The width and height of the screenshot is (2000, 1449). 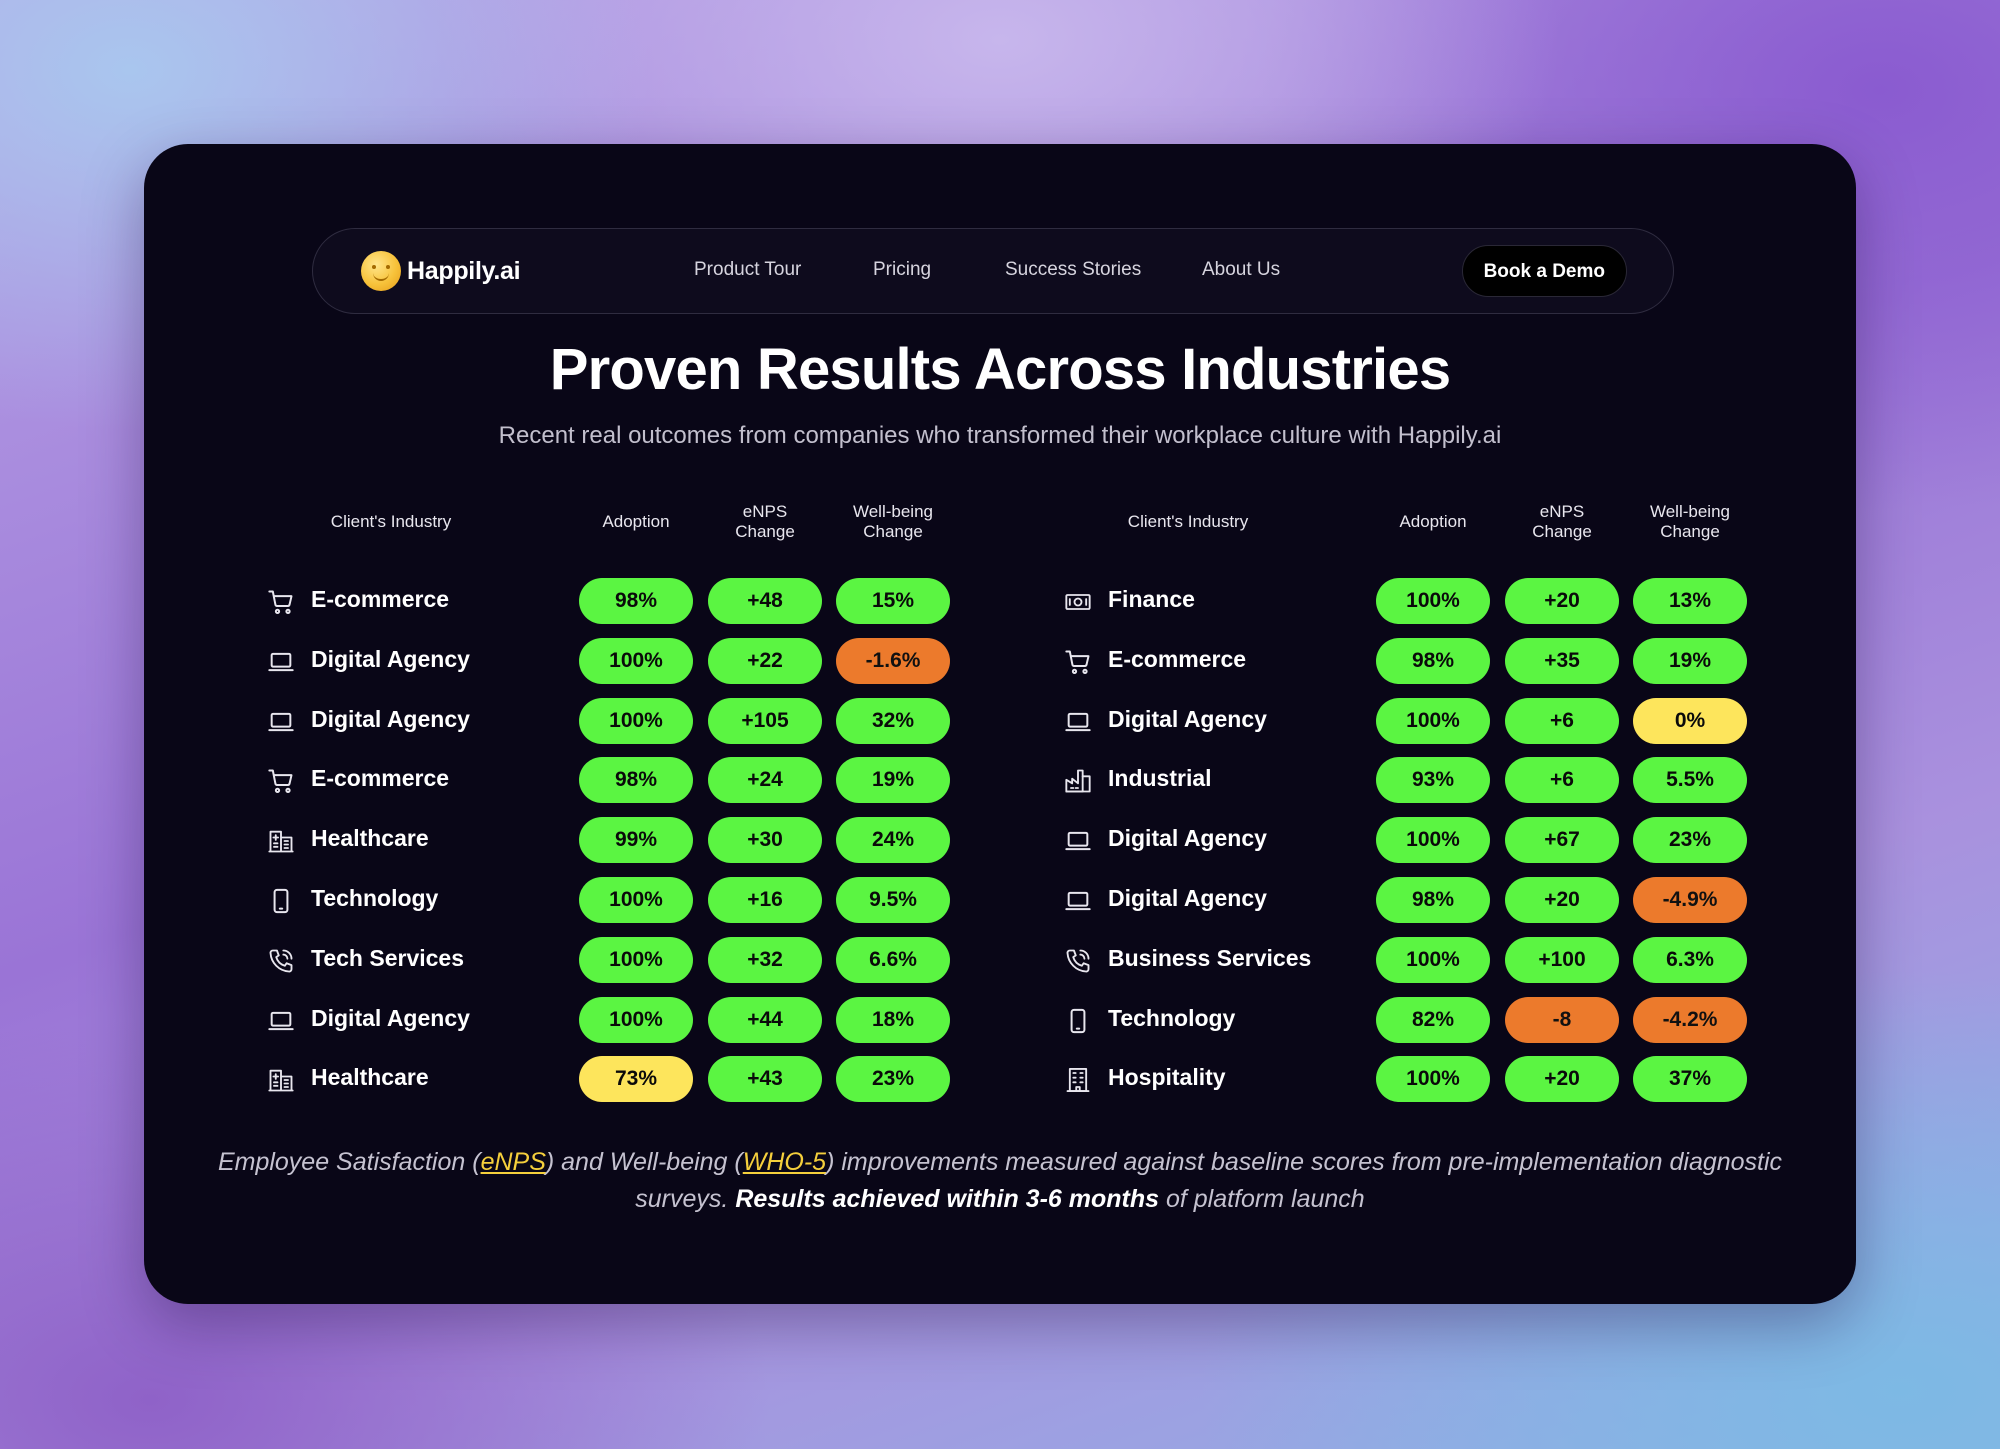 I want to click on table-row: Healthcare 73% +43 23%, so click(x=611, y=1079).